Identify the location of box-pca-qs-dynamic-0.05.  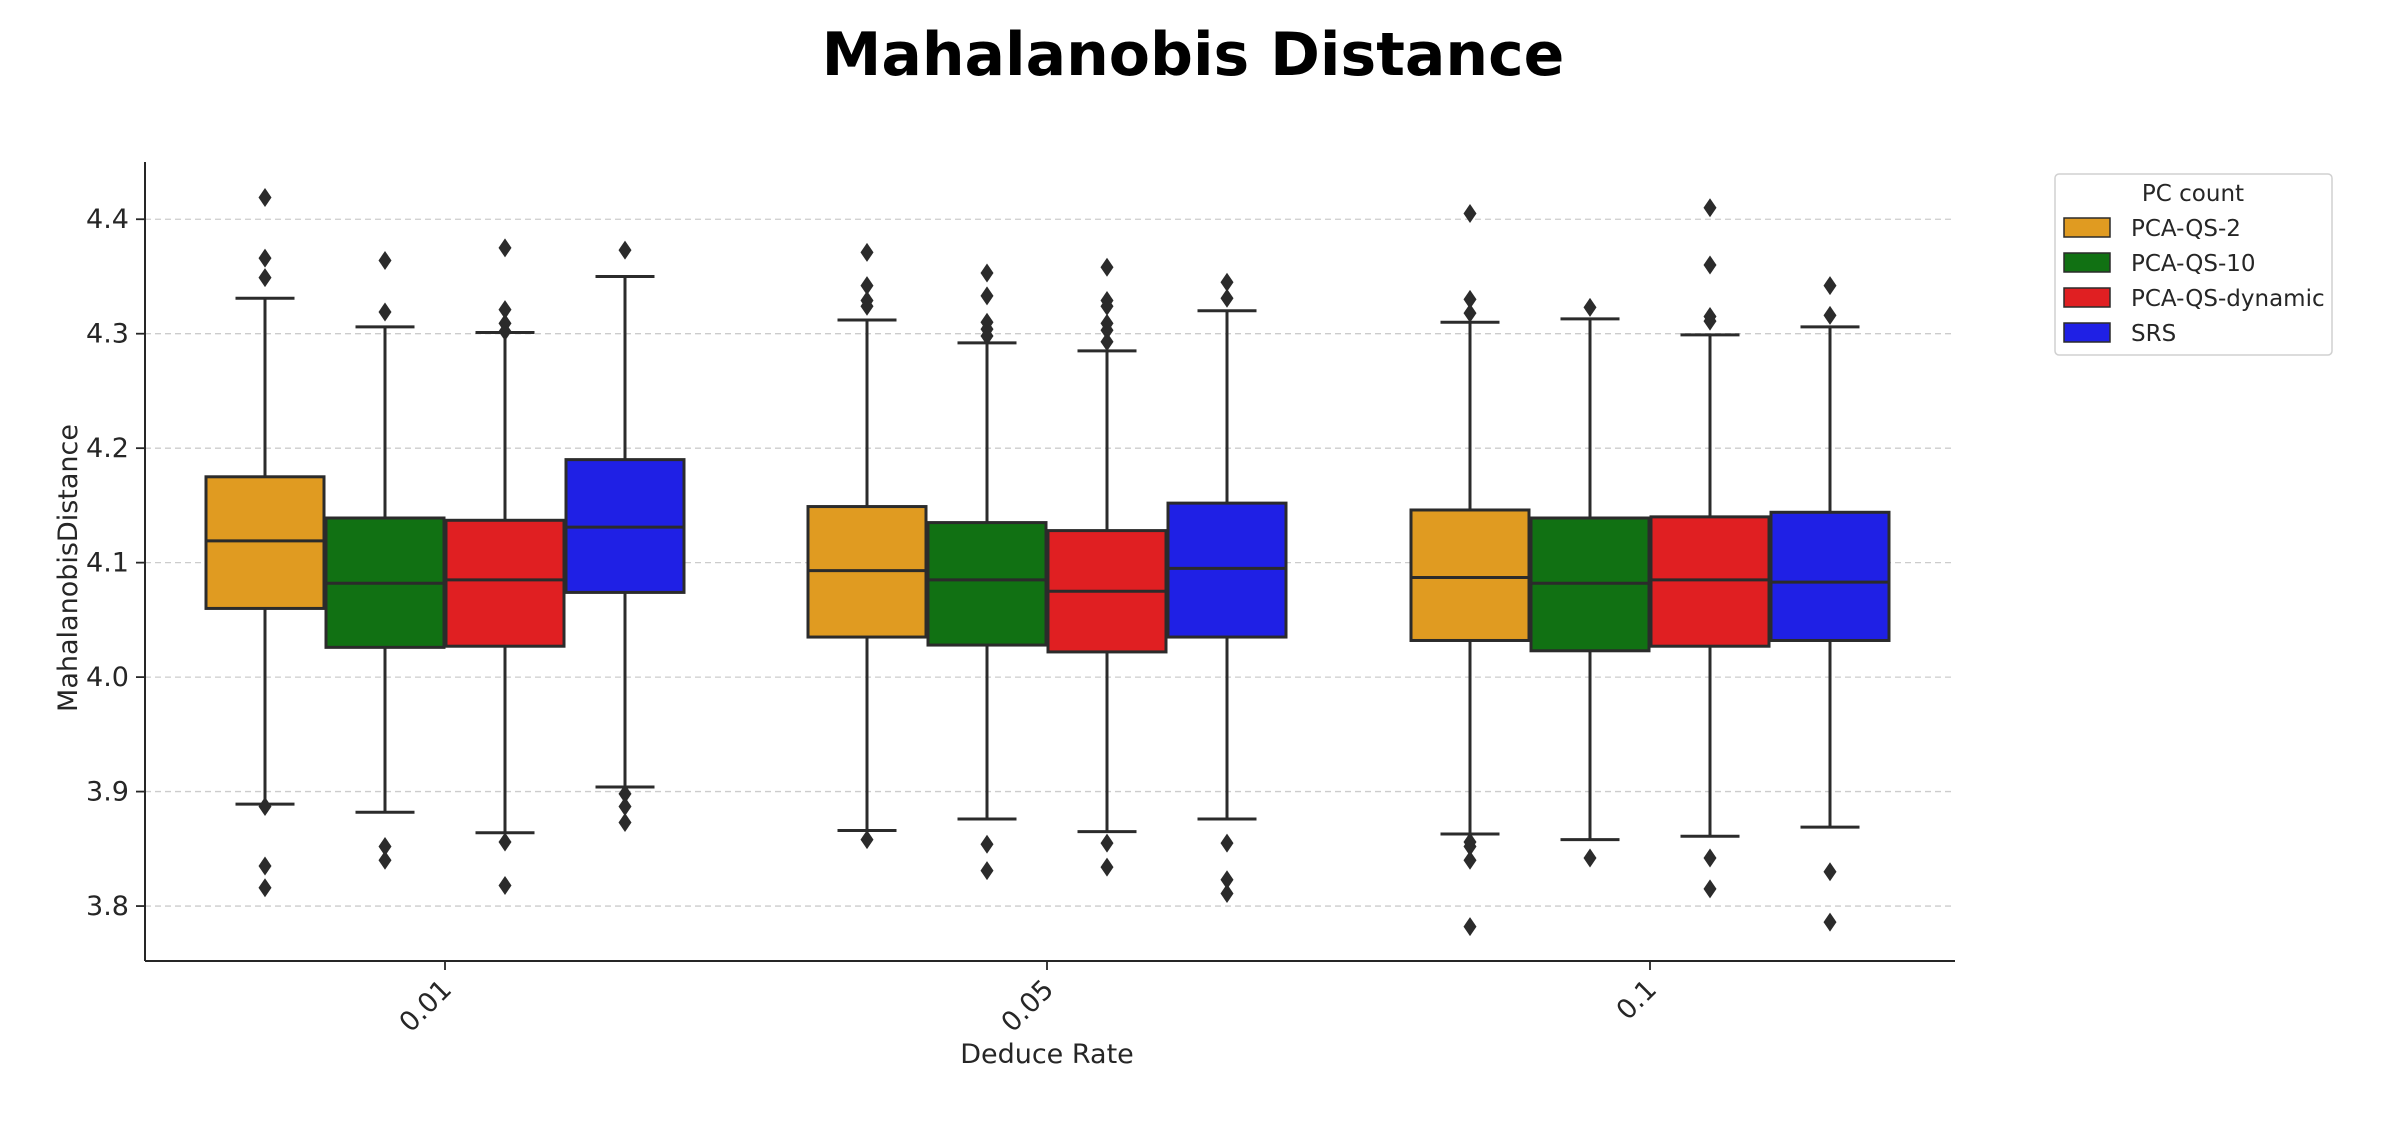
(1107, 567).